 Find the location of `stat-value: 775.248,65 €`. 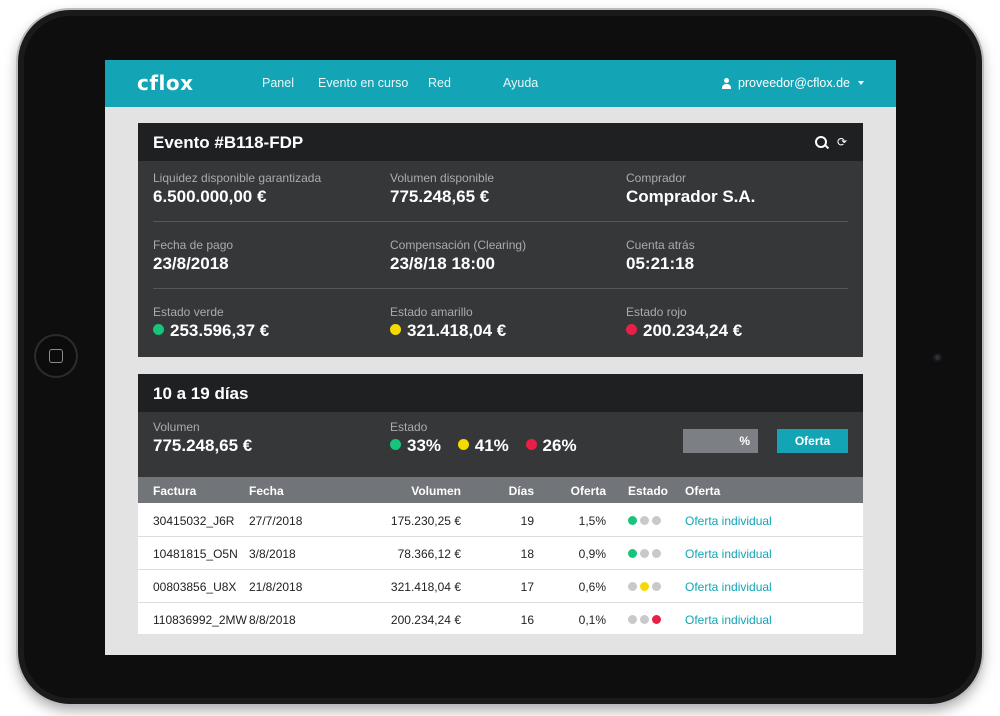

stat-value: 775.248,65 € is located at coordinates (440, 196).